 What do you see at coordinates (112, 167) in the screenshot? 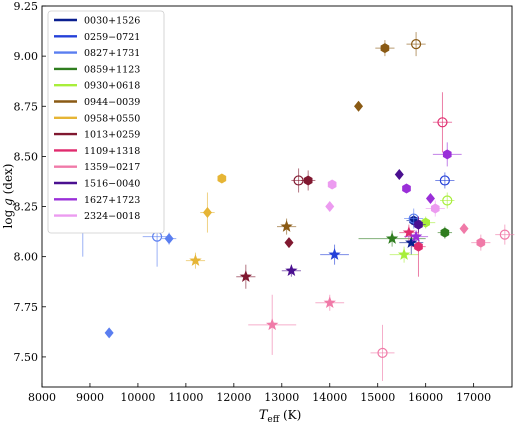
I see `legend-label: 1359−0217` at bounding box center [112, 167].